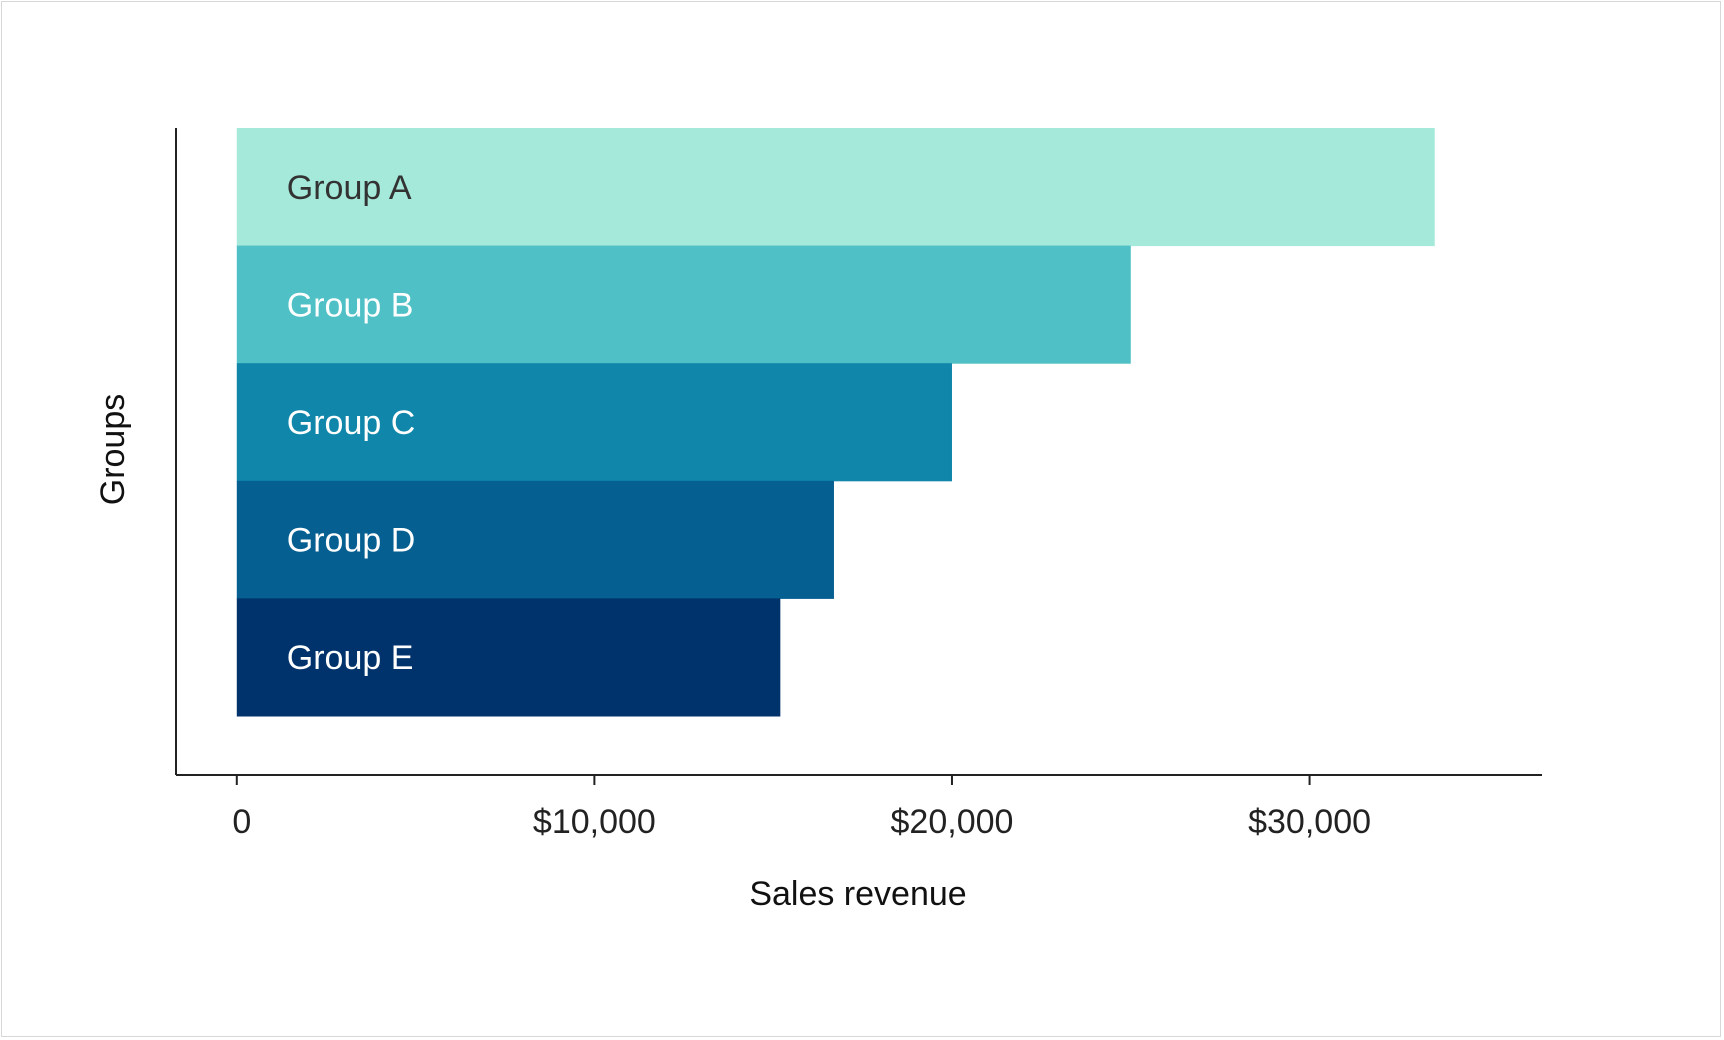  Describe the element at coordinates (349, 188) in the screenshot. I see `bar-label-group-a: Group A` at that location.